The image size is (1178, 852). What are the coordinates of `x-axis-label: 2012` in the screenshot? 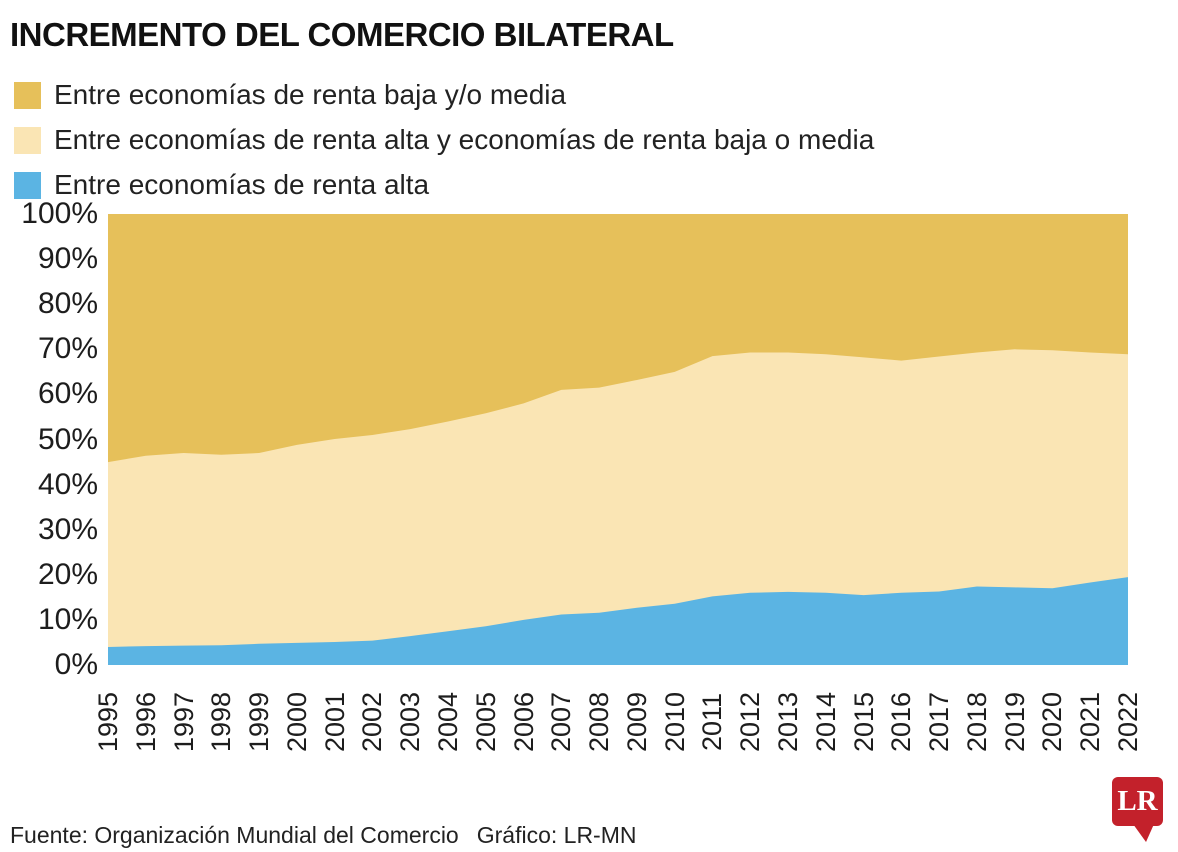 It's located at (749, 722).